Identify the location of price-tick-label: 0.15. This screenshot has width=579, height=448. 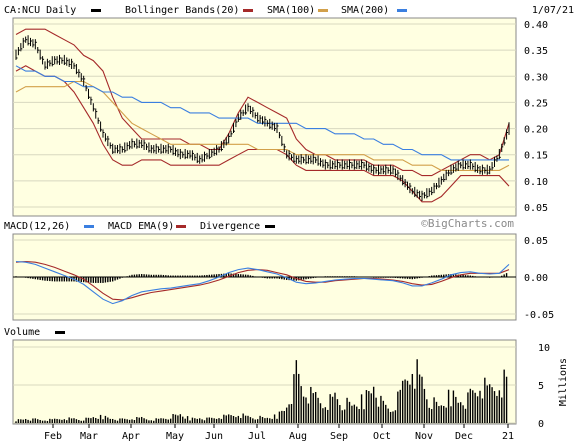
(536, 156).